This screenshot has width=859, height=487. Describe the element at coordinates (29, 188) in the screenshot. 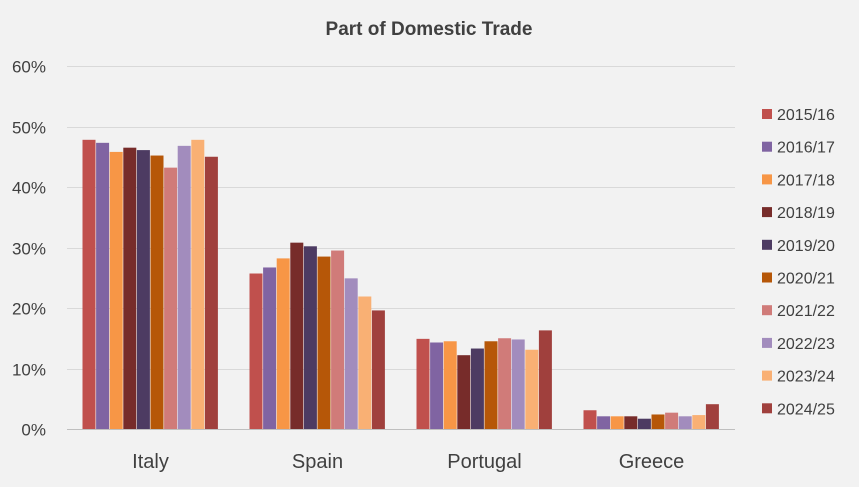

I see `y-tick-label: 40%` at that location.